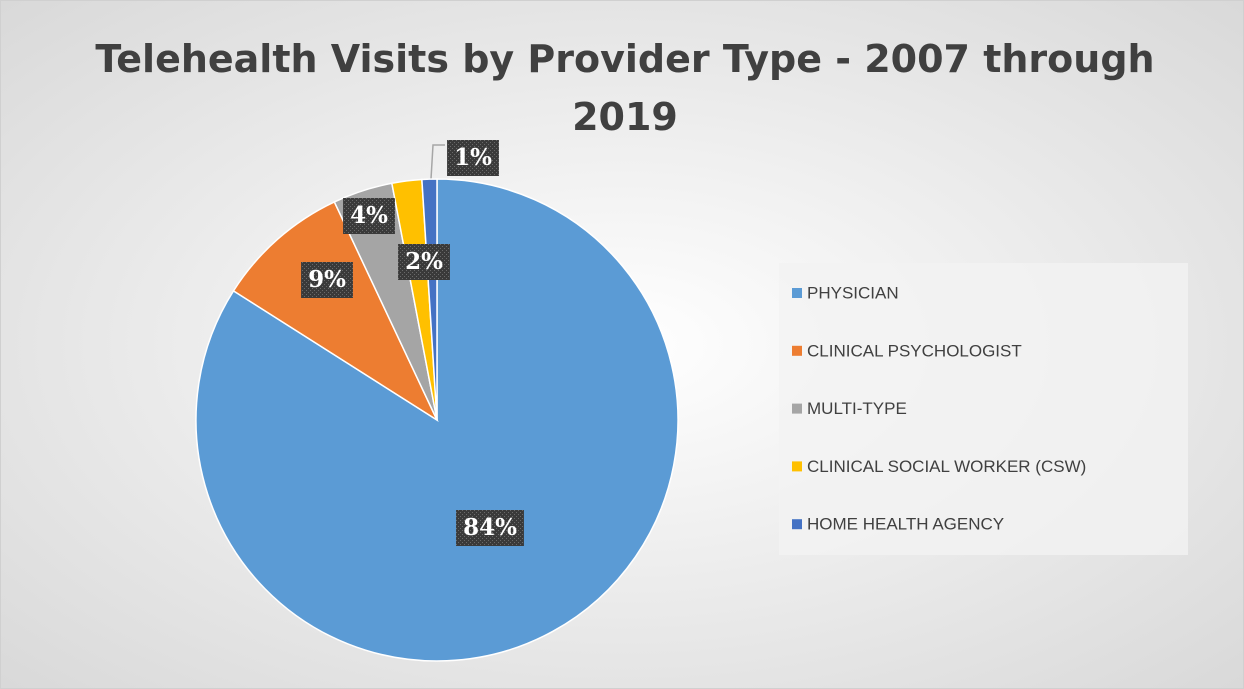  What do you see at coordinates (983, 409) in the screenshot?
I see `legend-box` at bounding box center [983, 409].